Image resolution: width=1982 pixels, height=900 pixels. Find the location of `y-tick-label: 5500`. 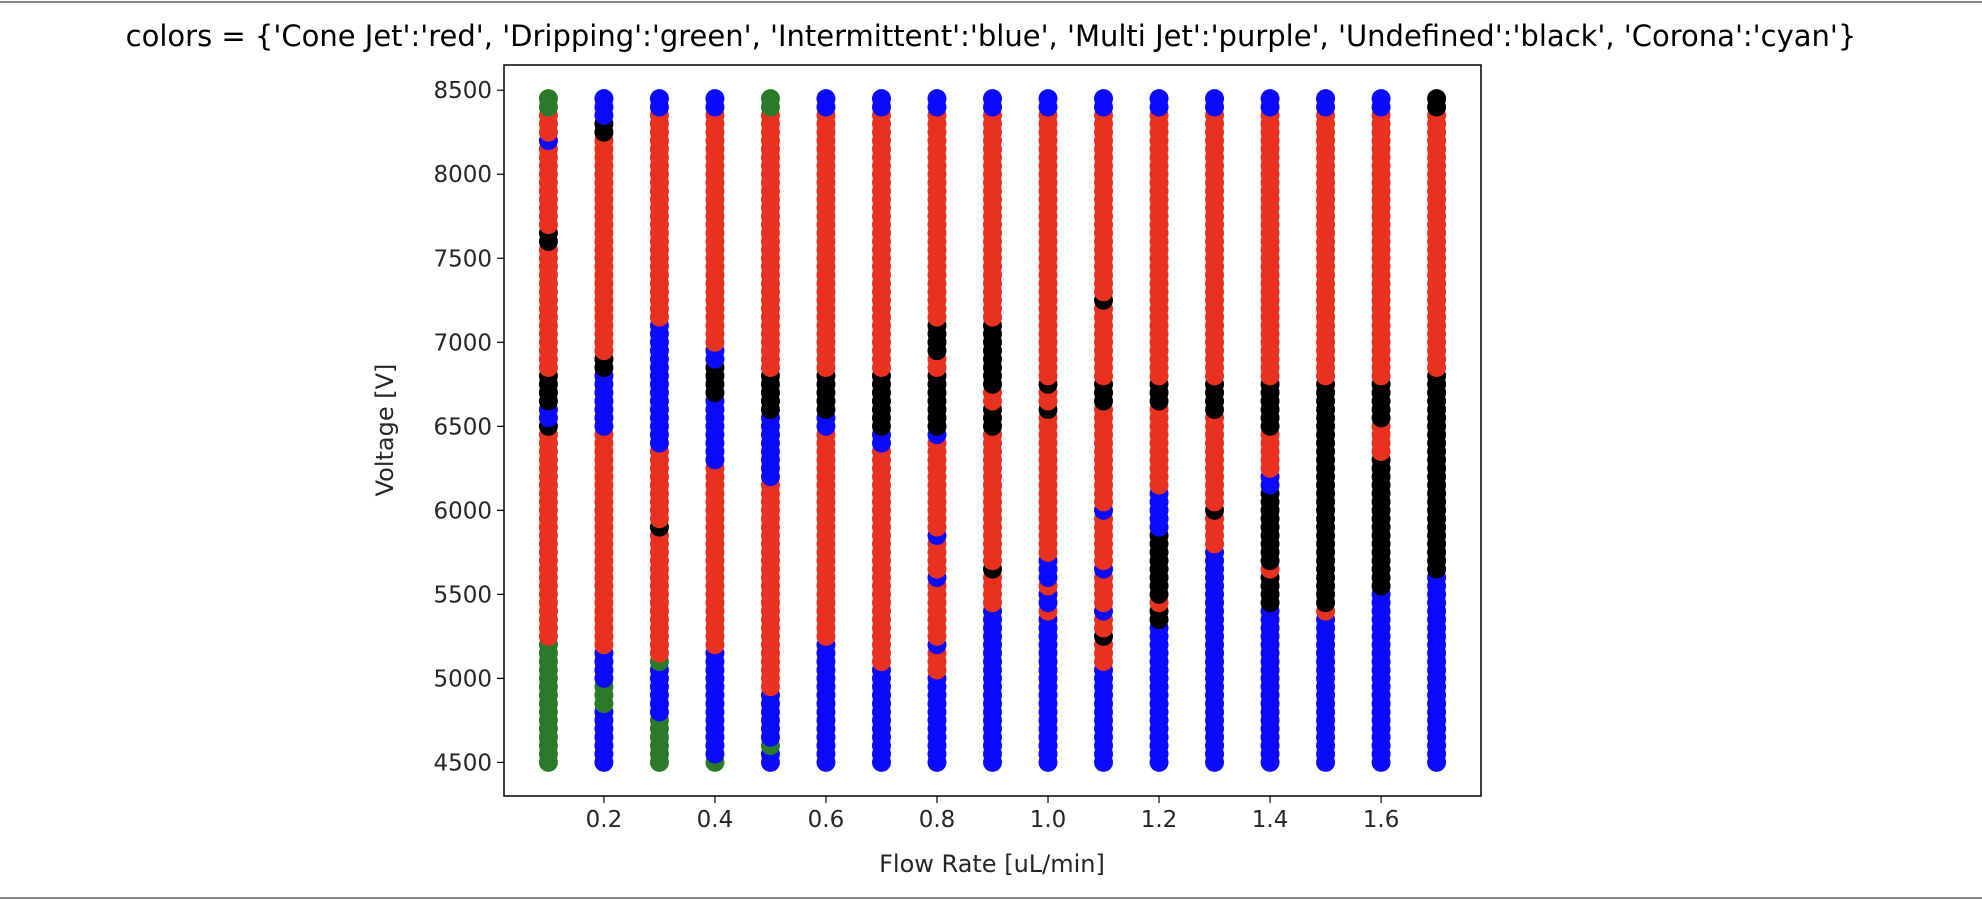

y-tick-label: 5500 is located at coordinates (462, 595).